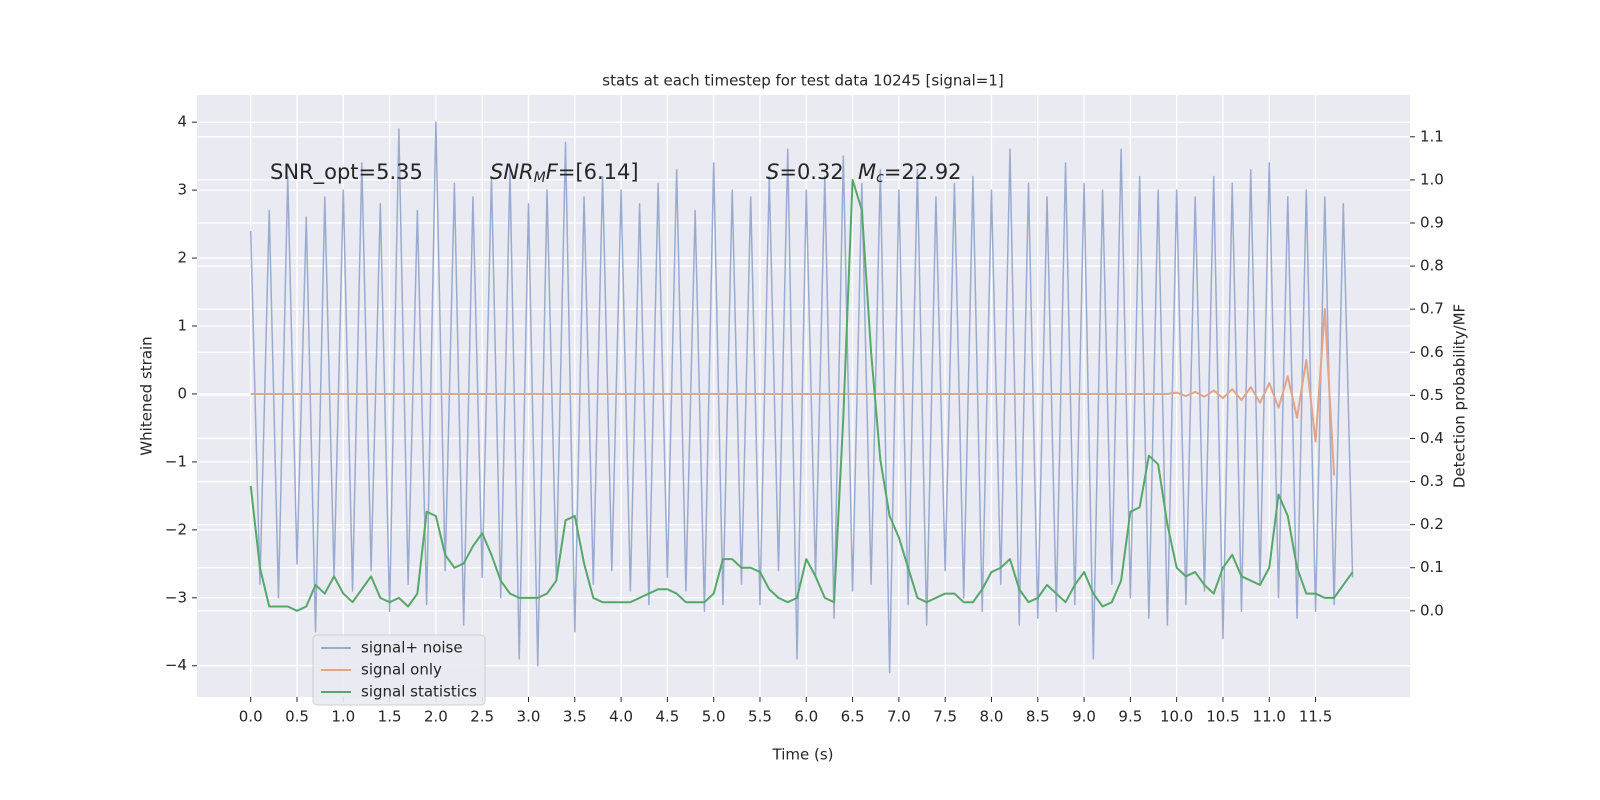 This screenshot has width=1600, height=800. What do you see at coordinates (1432, 481) in the screenshot?
I see `y2-tick-label: 0.3` at bounding box center [1432, 481].